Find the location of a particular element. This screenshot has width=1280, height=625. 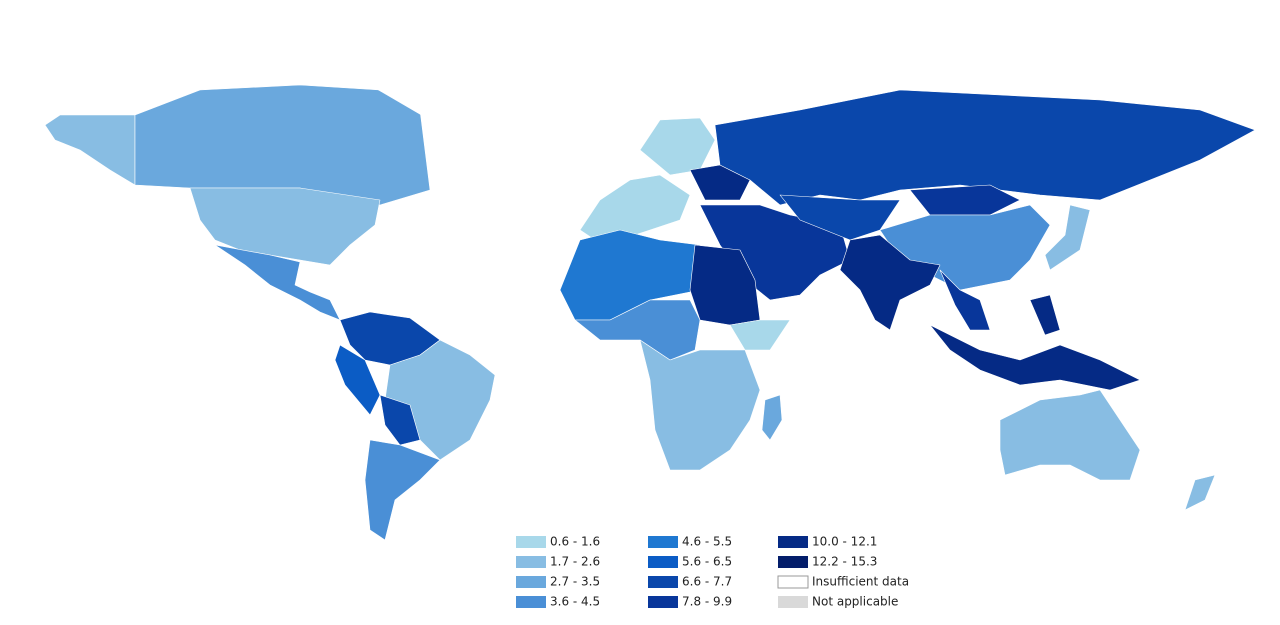

legend-label: Insufficient data is located at coordinates (860, 582).